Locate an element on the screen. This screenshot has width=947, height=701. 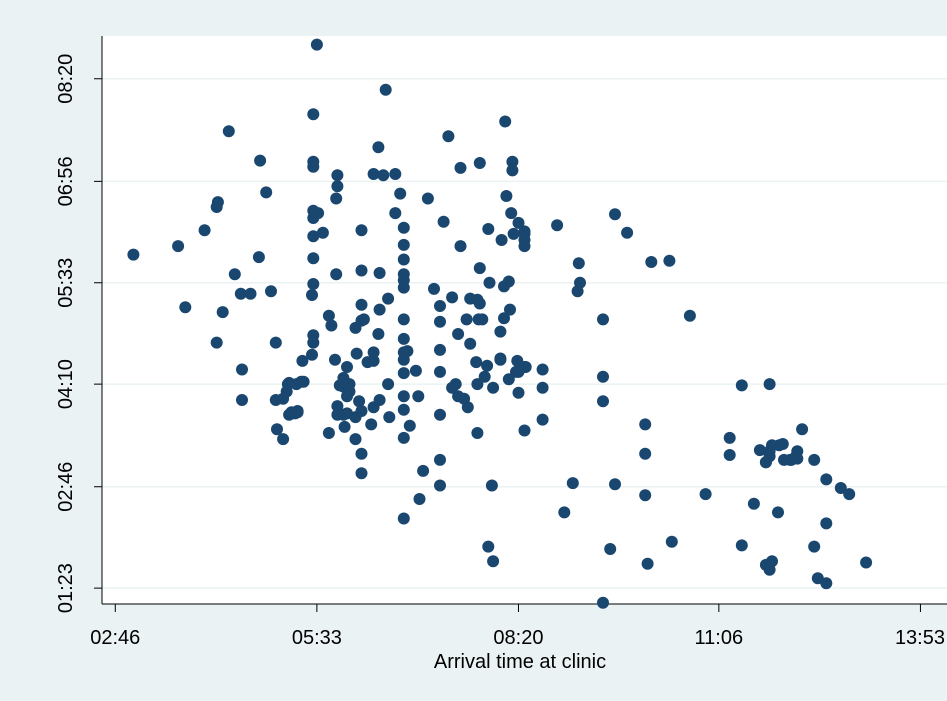
y-tick-label: 01:23 is located at coordinates (66, 588).